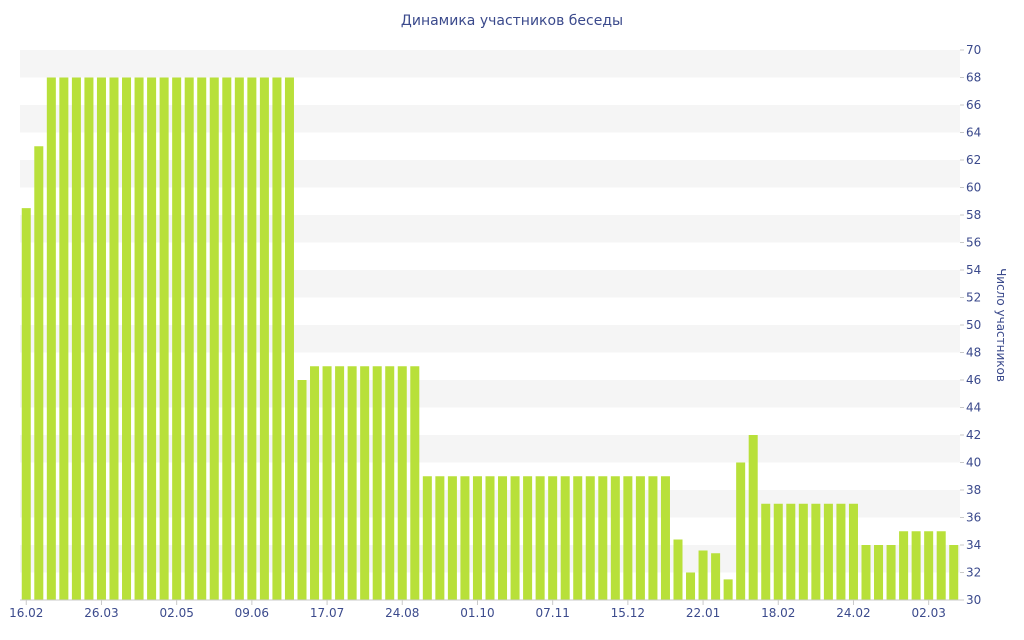 The image size is (1024, 640). Describe the element at coordinates (973, 490) in the screenshot. I see `y-tick-label: 38` at that location.